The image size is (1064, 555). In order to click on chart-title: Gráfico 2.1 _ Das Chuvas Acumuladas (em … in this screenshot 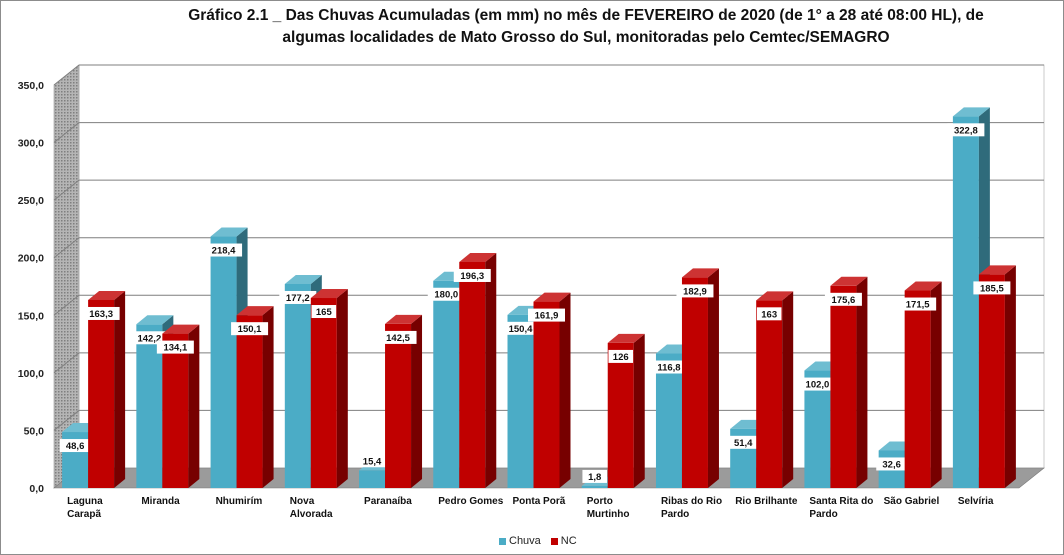, I will do `click(586, 27)`.